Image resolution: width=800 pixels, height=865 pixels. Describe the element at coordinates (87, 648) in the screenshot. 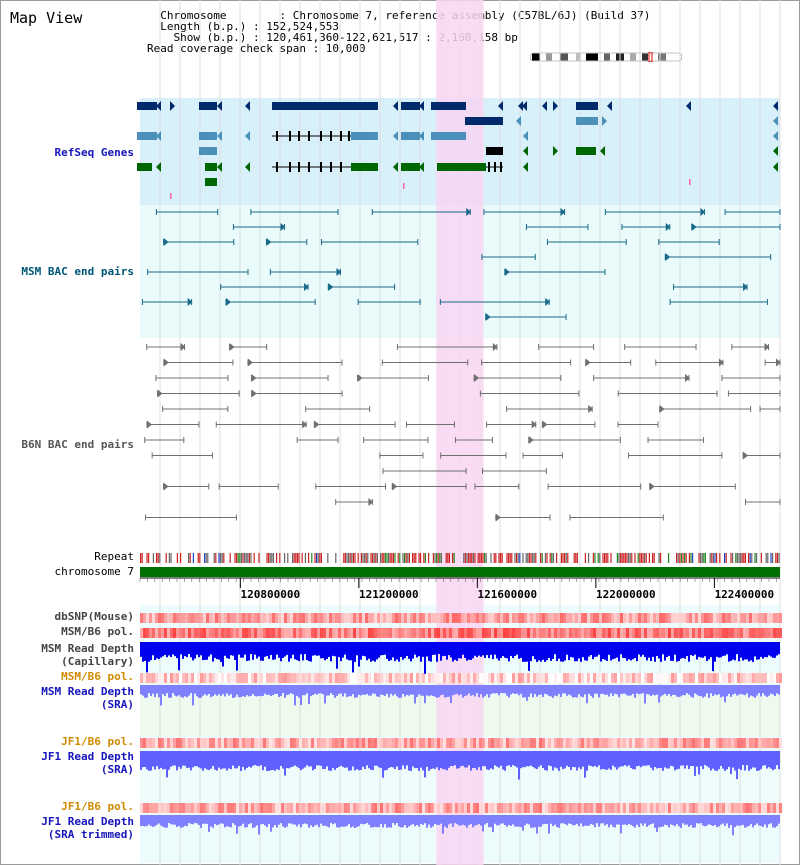

I see `track-label-msm-depth-capillary: MSM Read Depth` at that location.